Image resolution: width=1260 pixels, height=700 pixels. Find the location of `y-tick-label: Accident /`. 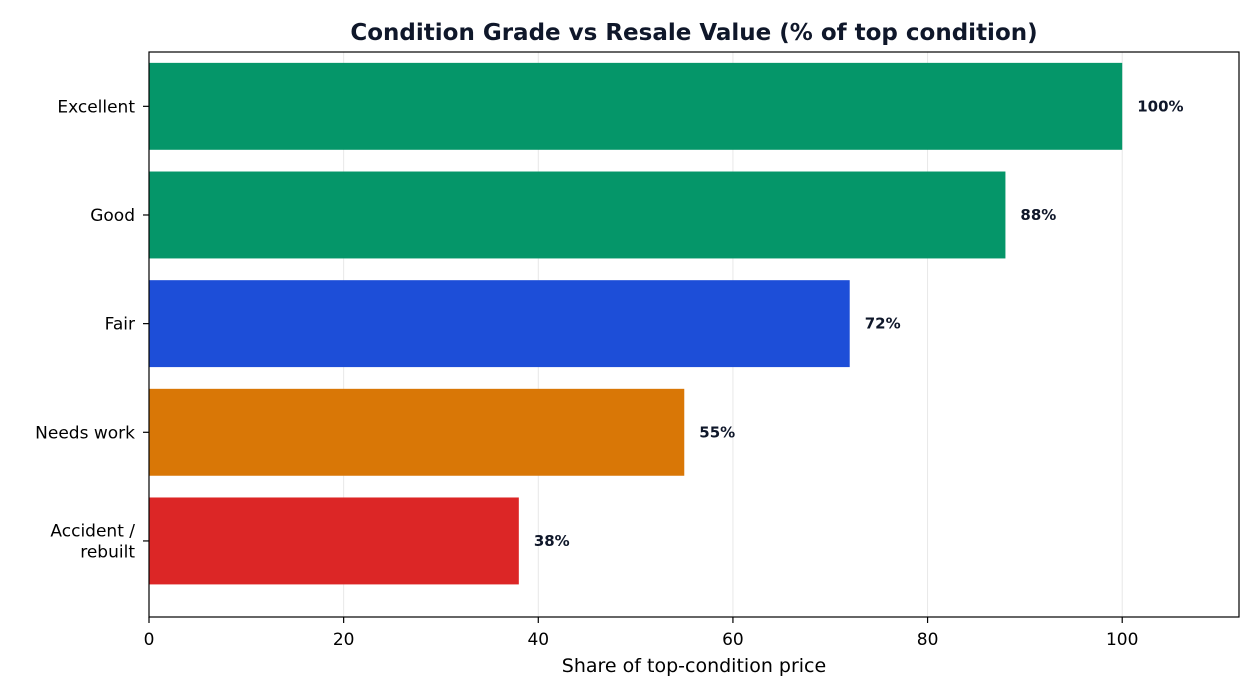

y-tick-label: Accident / is located at coordinates (92, 531).